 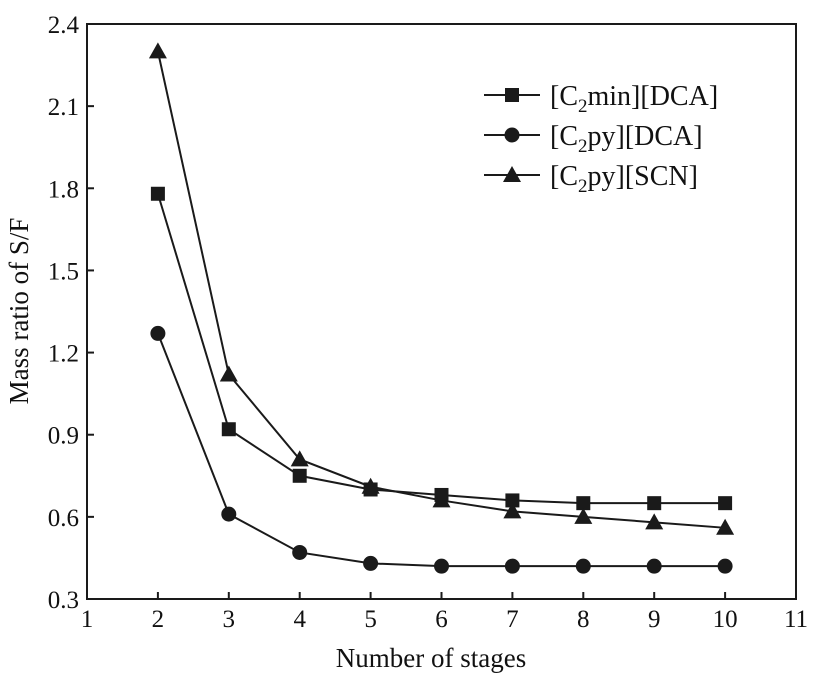 What do you see at coordinates (645, 136) in the screenshot?
I see `legend-label-rest: py][DCA]` at bounding box center [645, 136].